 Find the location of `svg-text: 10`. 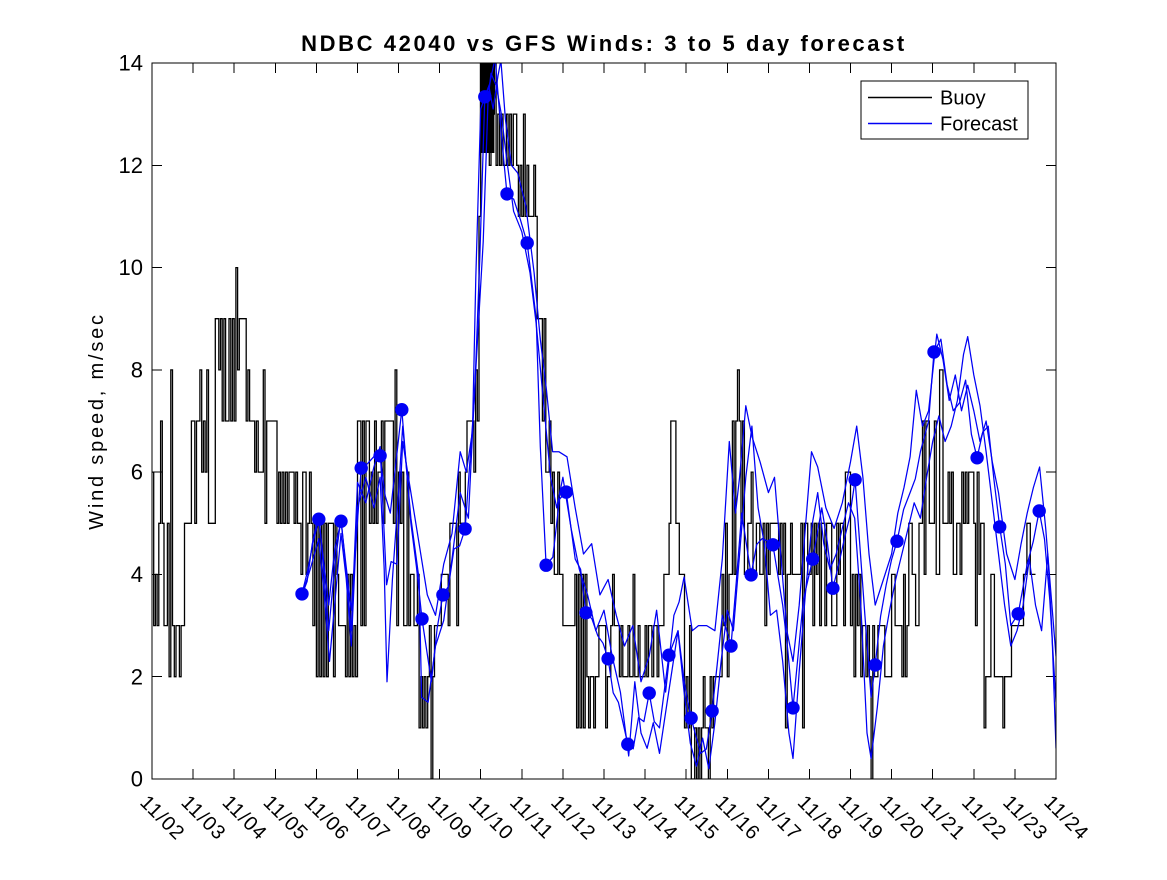

svg-text: 10 is located at coordinates (131, 267).